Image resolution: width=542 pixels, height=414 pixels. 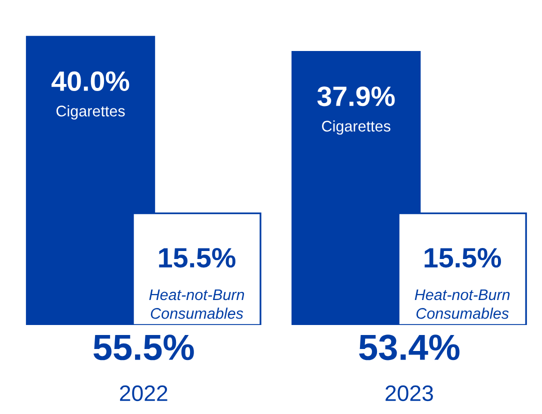 What do you see at coordinates (144, 347) in the screenshot?
I see `total-label: 55.5%` at bounding box center [144, 347].